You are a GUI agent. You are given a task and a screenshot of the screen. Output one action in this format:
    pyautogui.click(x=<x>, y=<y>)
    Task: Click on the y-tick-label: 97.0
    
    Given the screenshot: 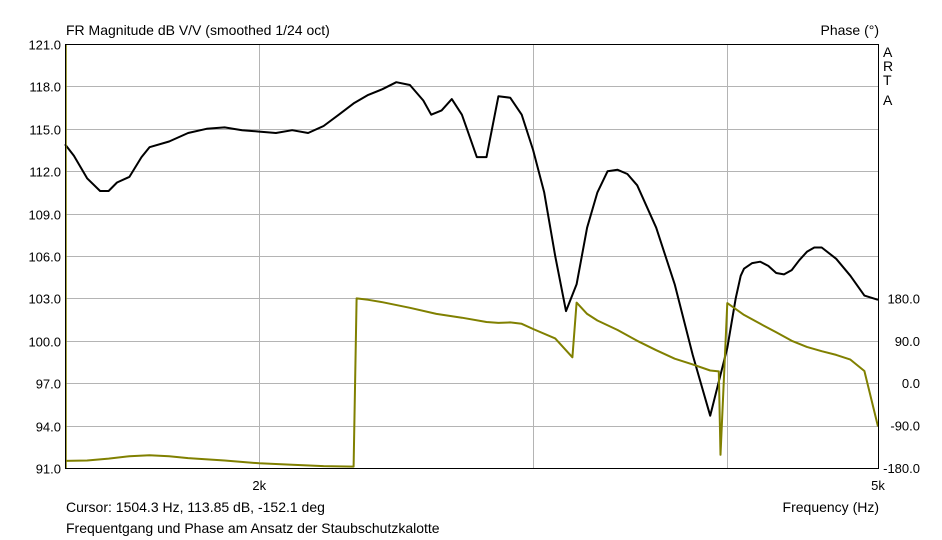 What is the action you would take?
    pyautogui.click(x=48, y=384)
    